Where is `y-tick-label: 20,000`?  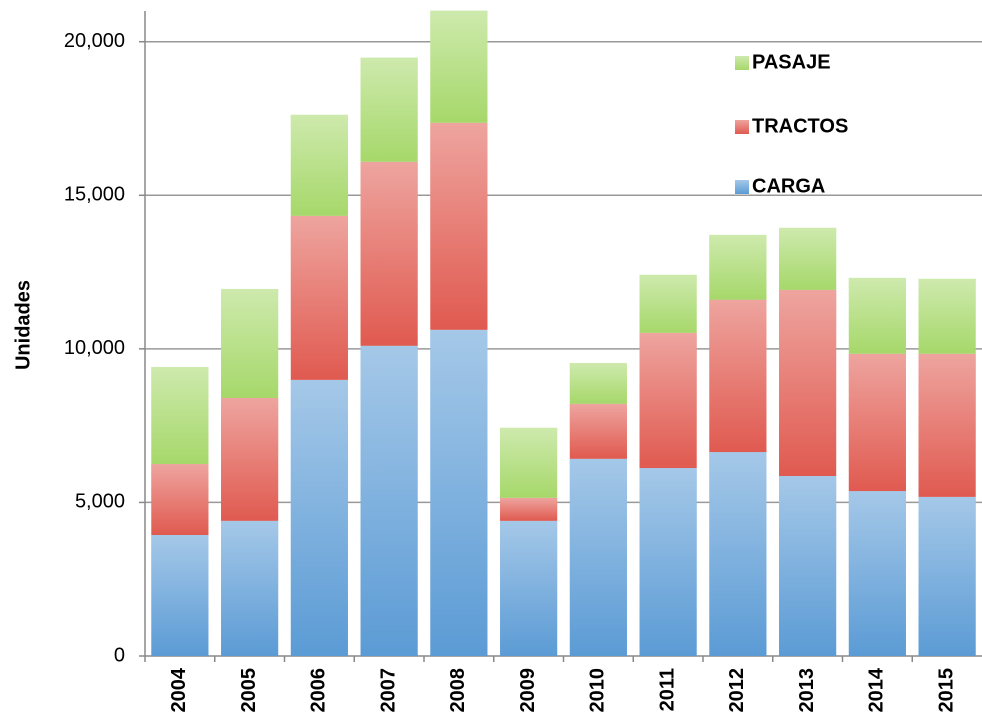
y-tick-label: 20,000 is located at coordinates (94, 41).